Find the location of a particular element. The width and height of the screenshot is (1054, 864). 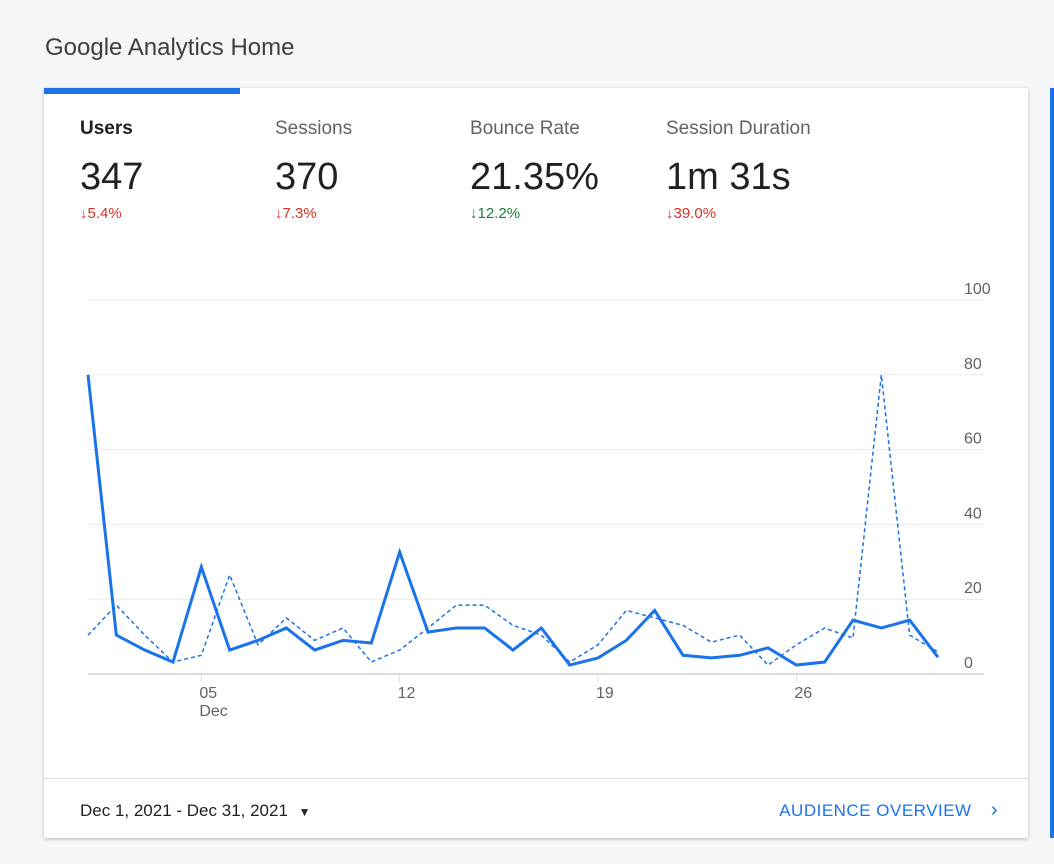

date-range-selector: Dec 1, 2021 - Dec 31, 2021 ▼ is located at coordinates (195, 811).